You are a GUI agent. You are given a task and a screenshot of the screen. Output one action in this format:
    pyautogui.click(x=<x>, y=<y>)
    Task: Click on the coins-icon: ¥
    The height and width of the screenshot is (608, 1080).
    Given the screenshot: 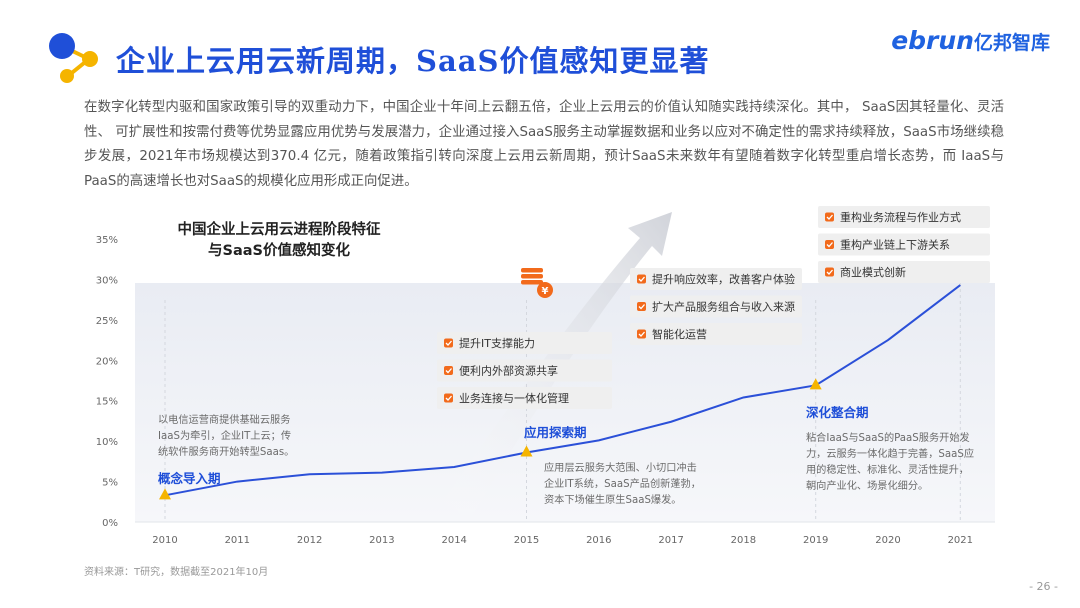 What is the action you would take?
    pyautogui.click(x=537, y=283)
    